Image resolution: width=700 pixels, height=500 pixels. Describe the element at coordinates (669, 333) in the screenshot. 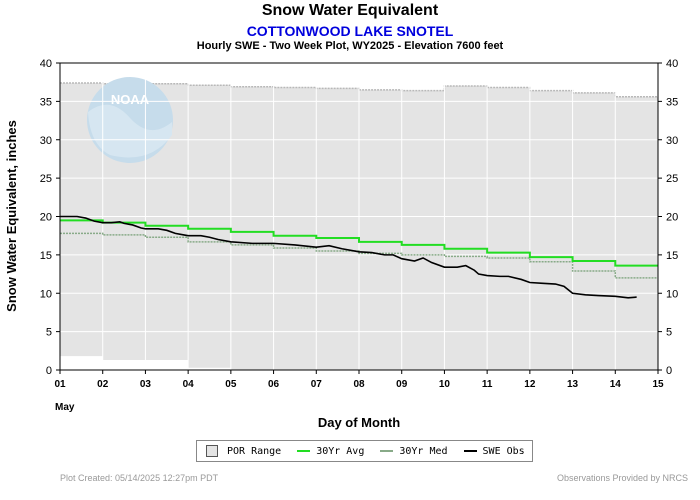

I see `y-tick-label-right: 5` at that location.